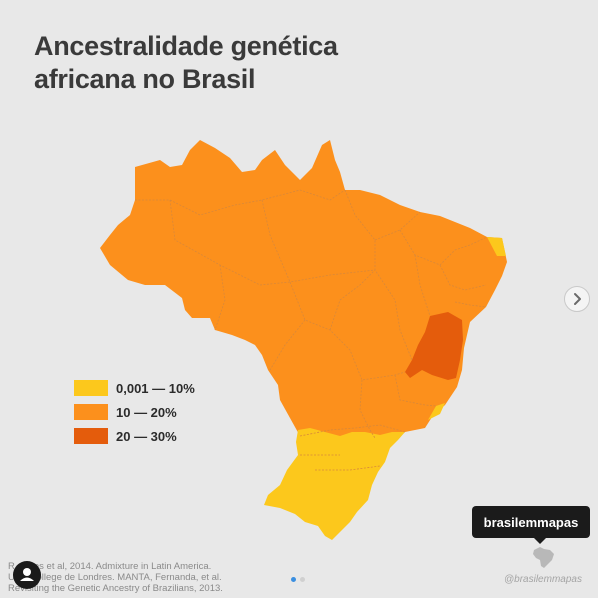 Image resolution: width=598 pixels, height=598 pixels. Describe the element at coordinates (540, 541) in the screenshot. I see `tooltip-arrow` at that location.